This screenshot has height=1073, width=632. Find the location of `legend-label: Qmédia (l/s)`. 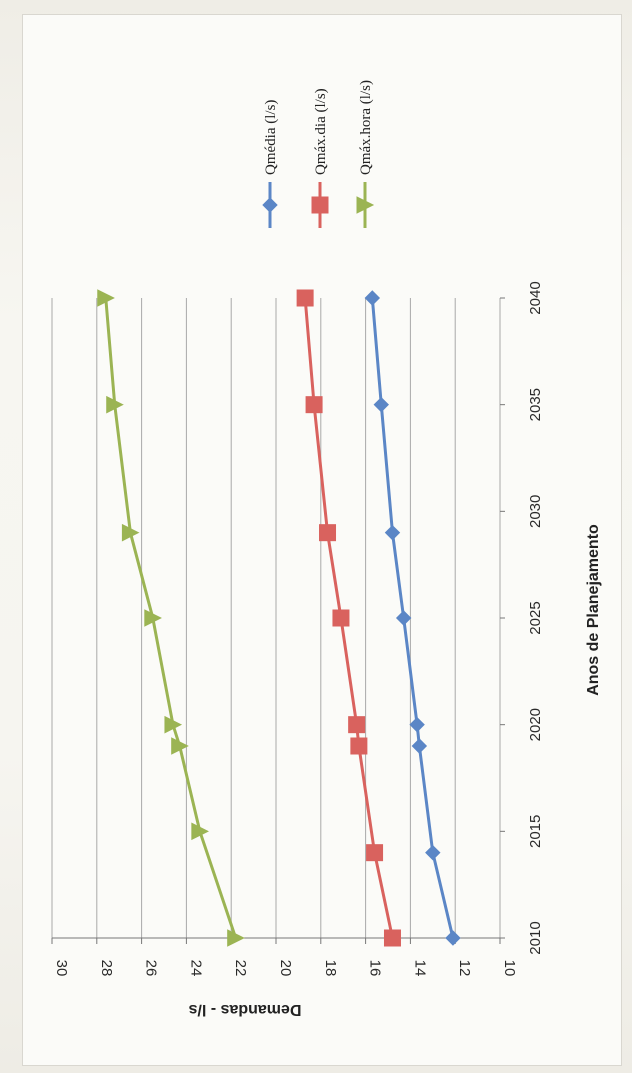

legend-label: Qmédia (l/s) is located at coordinates (271, 137).